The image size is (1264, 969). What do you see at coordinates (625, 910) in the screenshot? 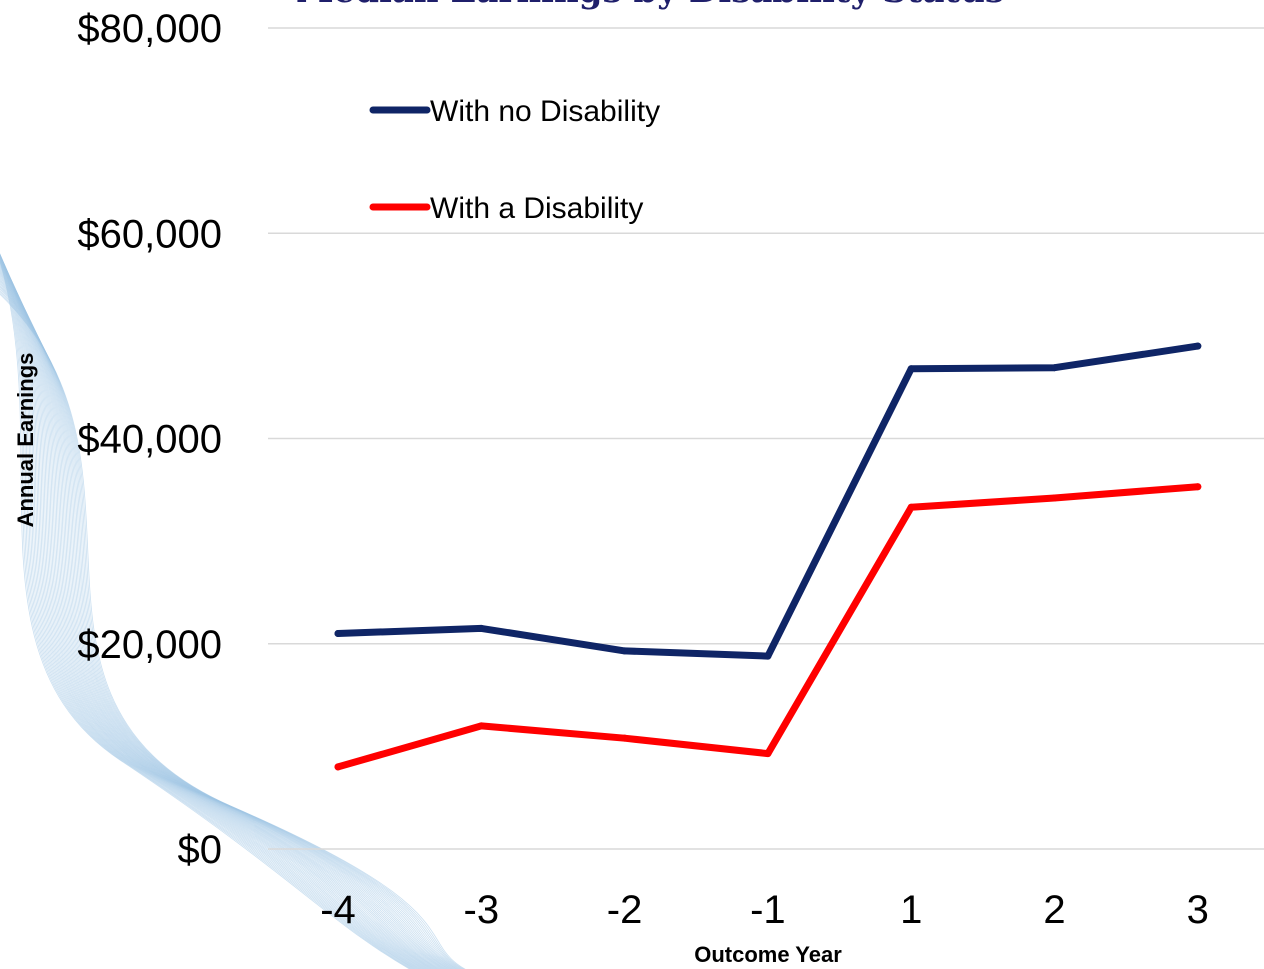
I see `x-tick-label: -2` at bounding box center [625, 910].